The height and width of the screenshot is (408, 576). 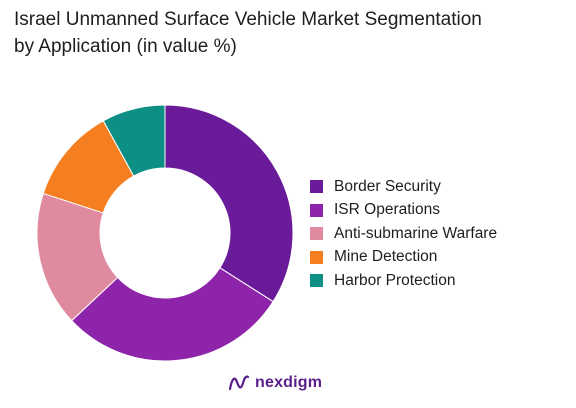 I want to click on legend-swatch-harbor-protection, so click(x=316, y=281).